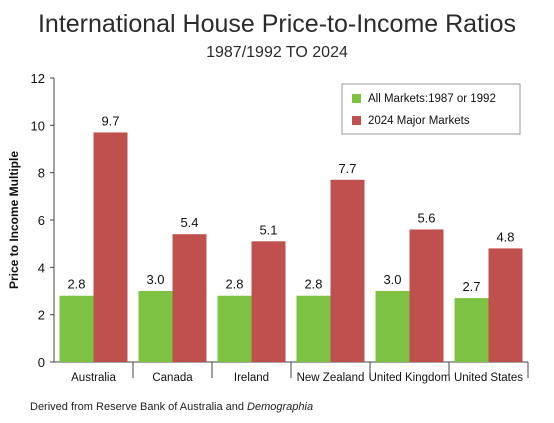  I want to click on x-tick-label: United States, so click(488, 378).